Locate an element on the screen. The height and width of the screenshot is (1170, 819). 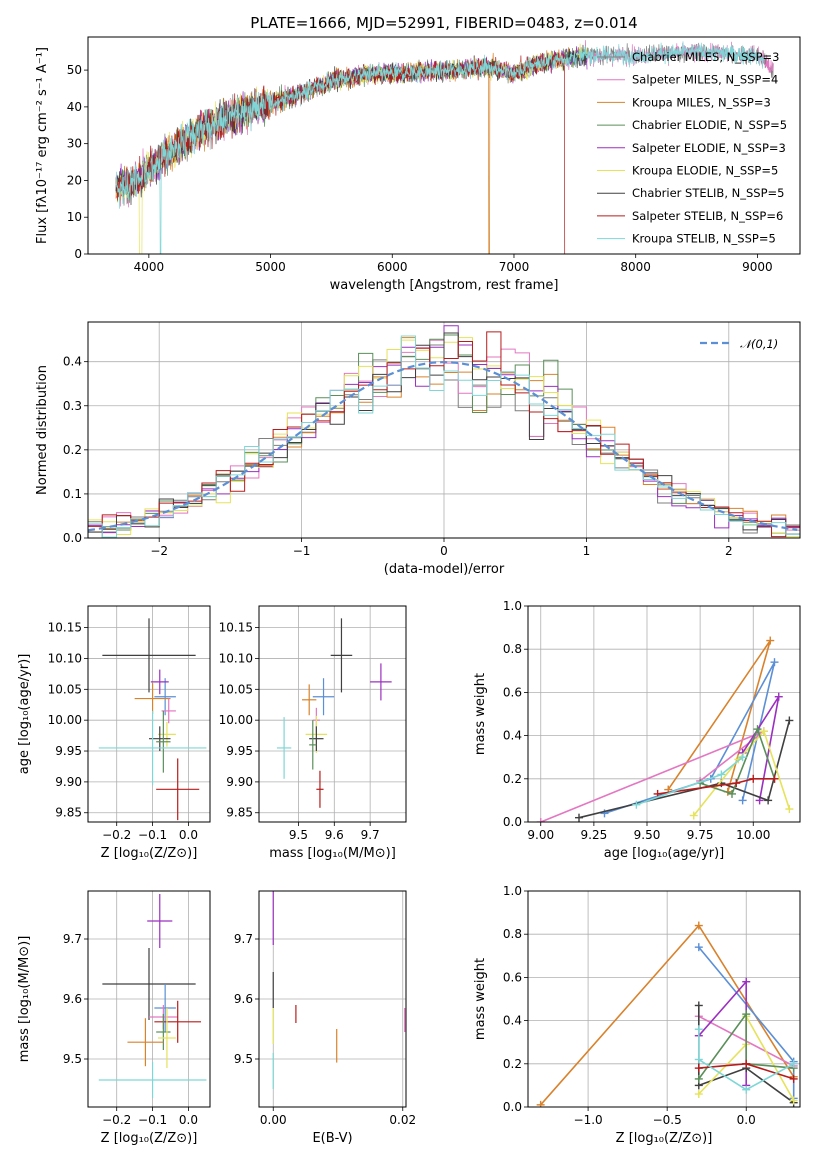
x-tick-label: 0.02 is located at coordinates (402, 1120).